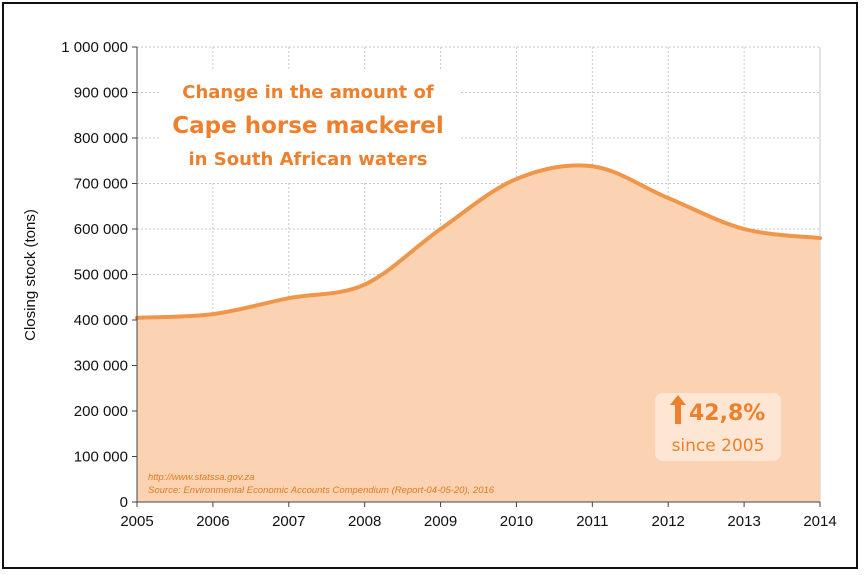 This screenshot has height=575, width=864. I want to click on y-tick-label: 600 000, so click(101, 229).